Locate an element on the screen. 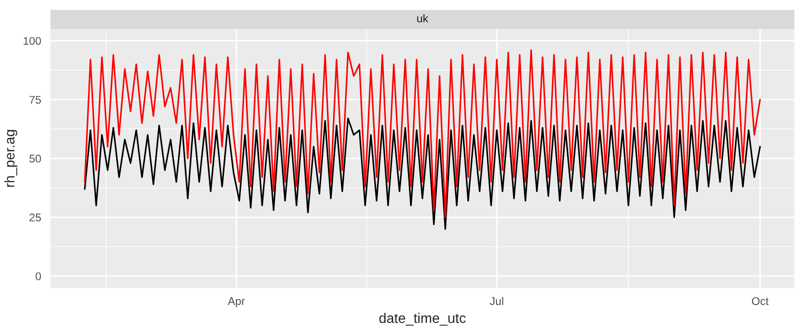 This screenshot has width=800, height=329. x-tick-label: Oct is located at coordinates (760, 301).